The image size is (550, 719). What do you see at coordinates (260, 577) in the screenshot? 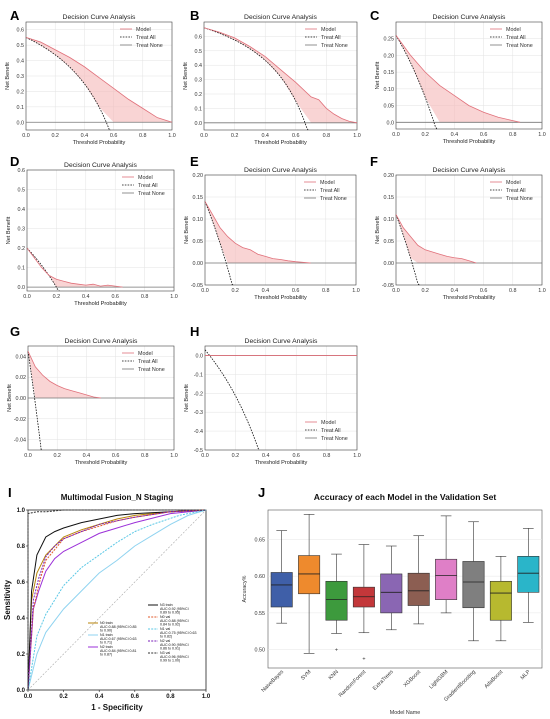
I see `y-tick-label: 0.60` at bounding box center [260, 577].